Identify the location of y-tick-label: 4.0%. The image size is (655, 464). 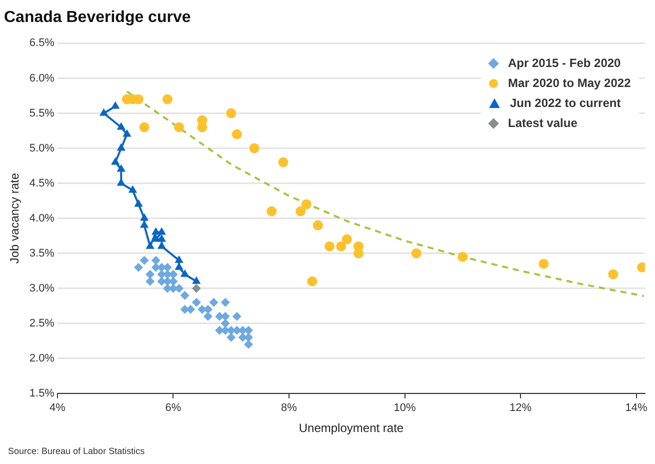
(42, 218).